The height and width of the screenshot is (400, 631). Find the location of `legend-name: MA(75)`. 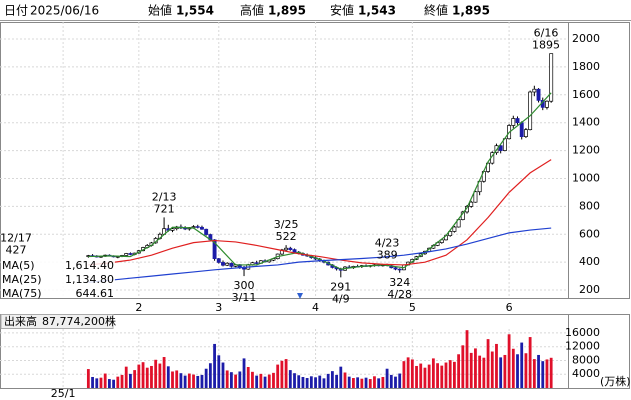

legend-name: MA(75) is located at coordinates (22, 293).